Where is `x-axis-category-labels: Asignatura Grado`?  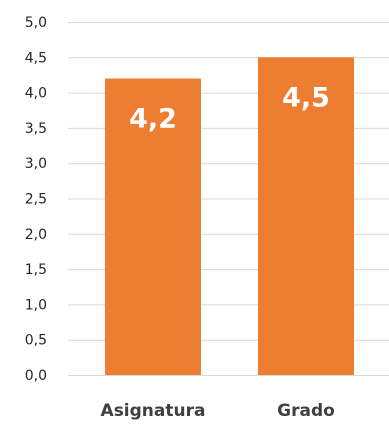 x-axis-category-labels: Asignatura Grado is located at coordinates (218, 411).